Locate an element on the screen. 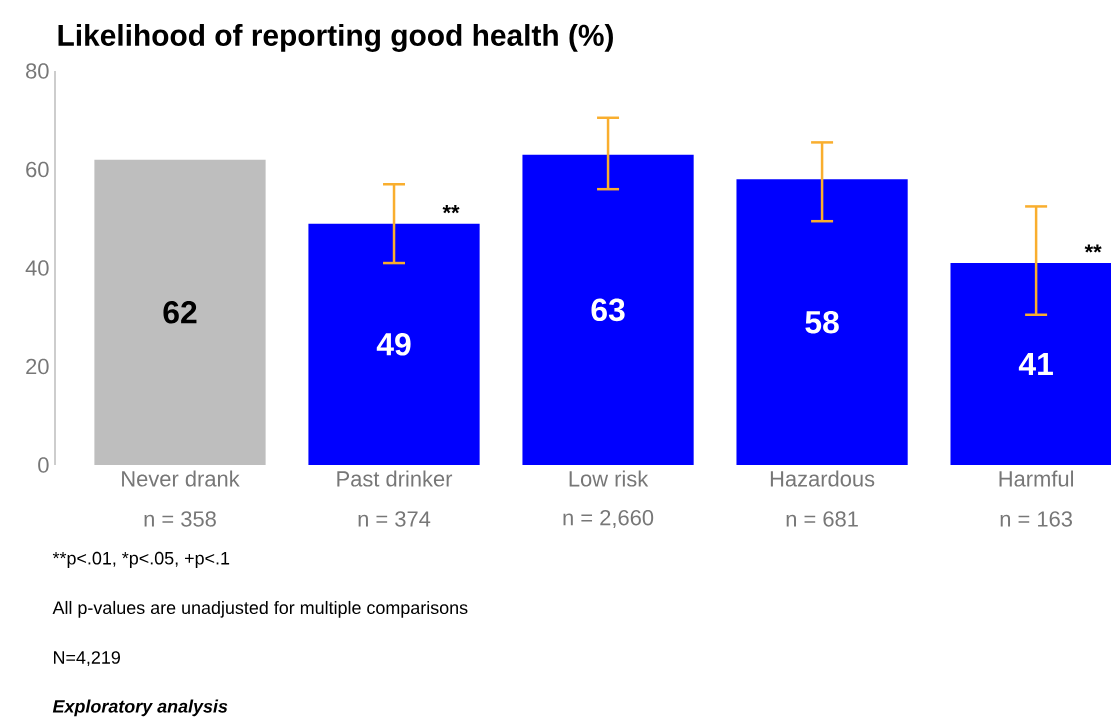  text: n = 163 is located at coordinates (1036, 519).